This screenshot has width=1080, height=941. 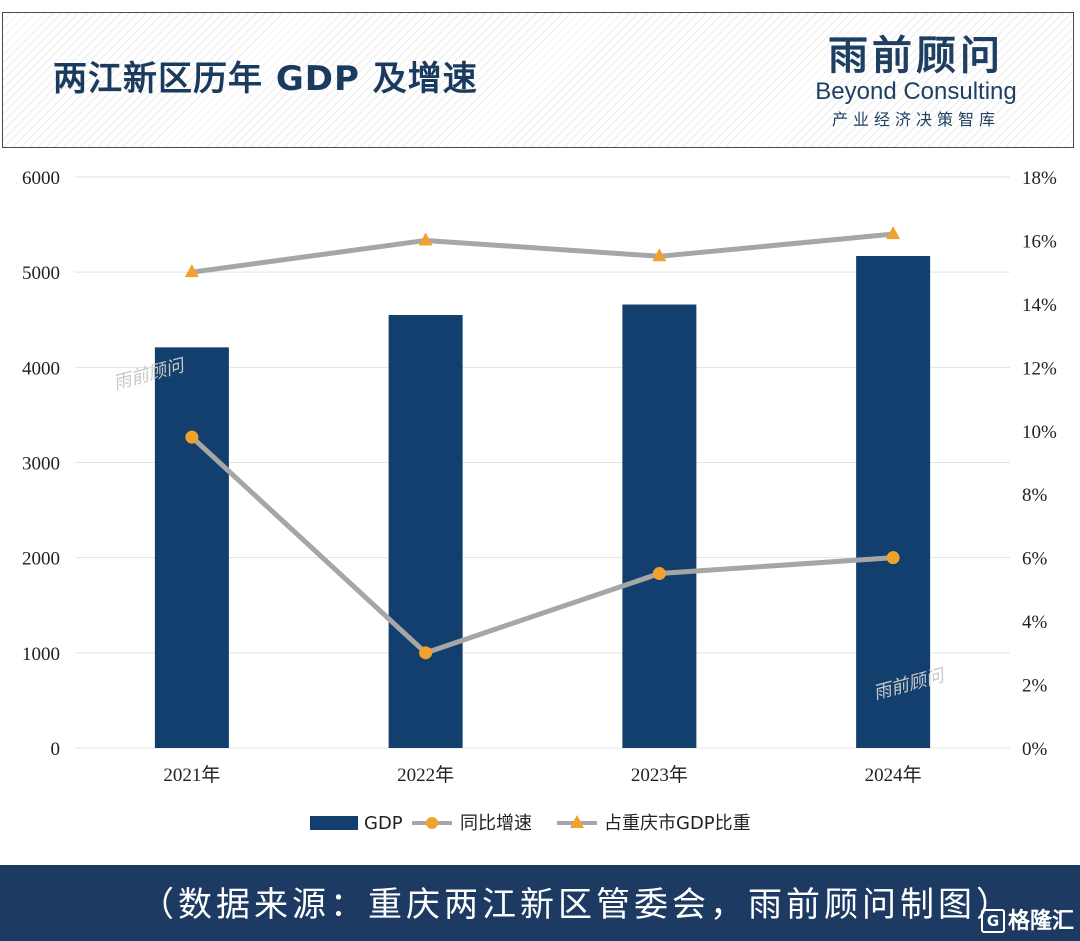 I want to click on x-tick-label: 2021年, so click(x=191, y=775).